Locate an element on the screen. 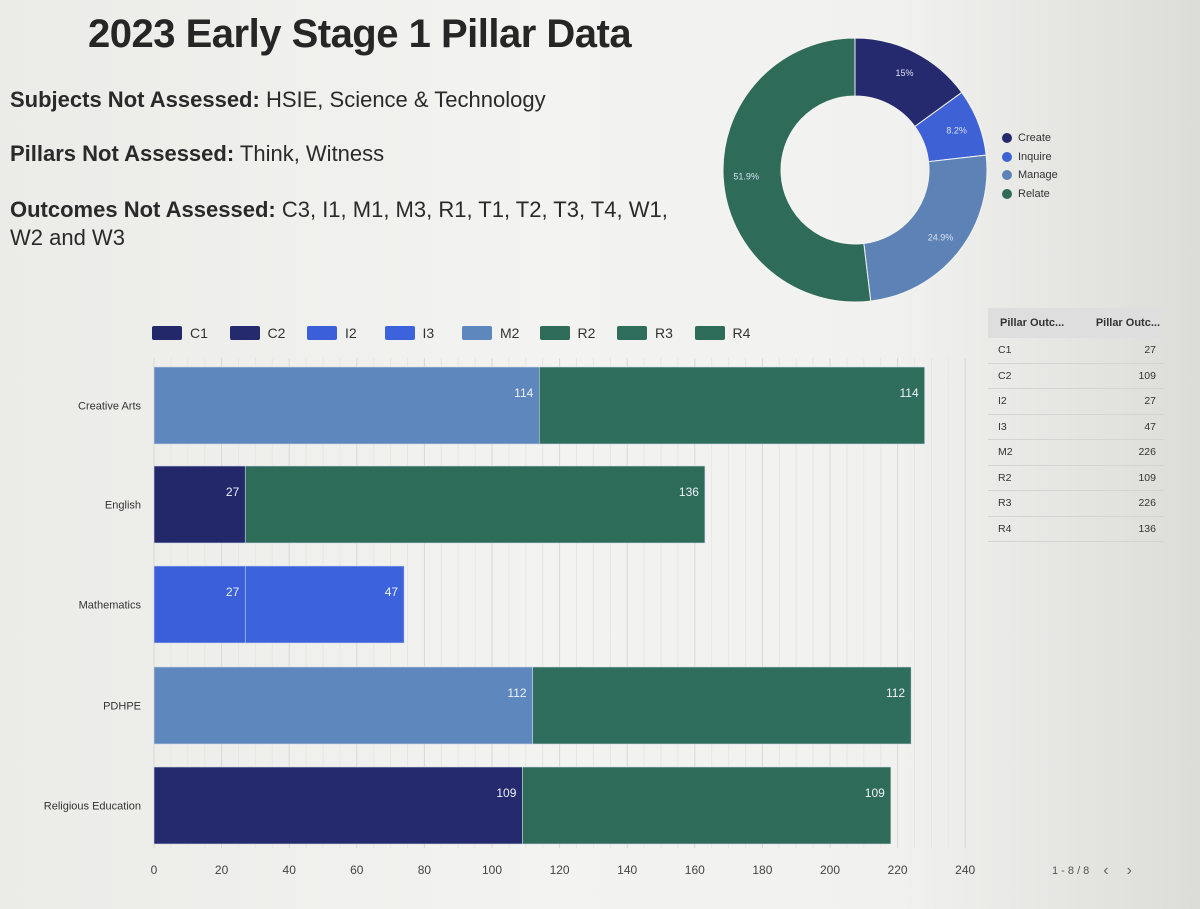 The height and width of the screenshot is (909, 1200). bar-r3-creative-arts is located at coordinates (732, 405).